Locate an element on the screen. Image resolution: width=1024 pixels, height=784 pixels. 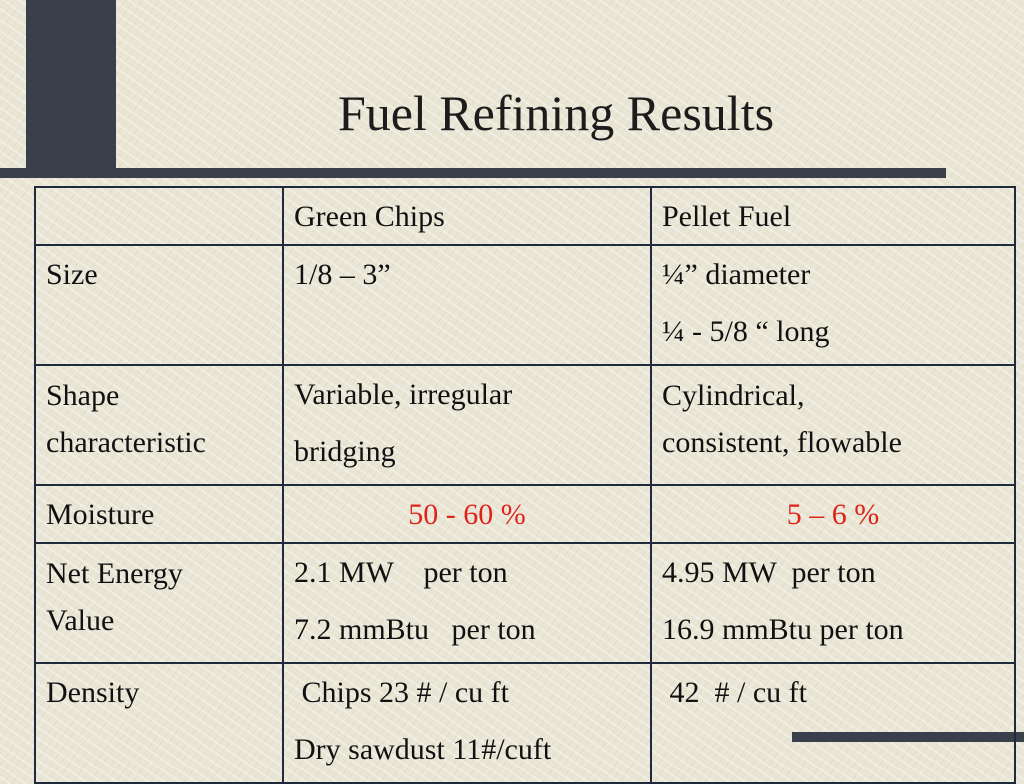
cell-size-green-chips: 1/8 – 3” is located at coordinates (467, 305).